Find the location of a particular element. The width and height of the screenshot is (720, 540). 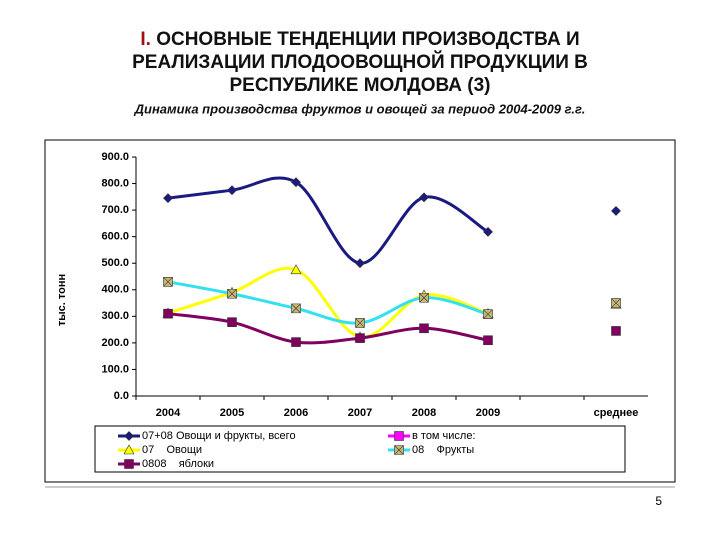

x-tick-label: 2008 is located at coordinates (424, 413).